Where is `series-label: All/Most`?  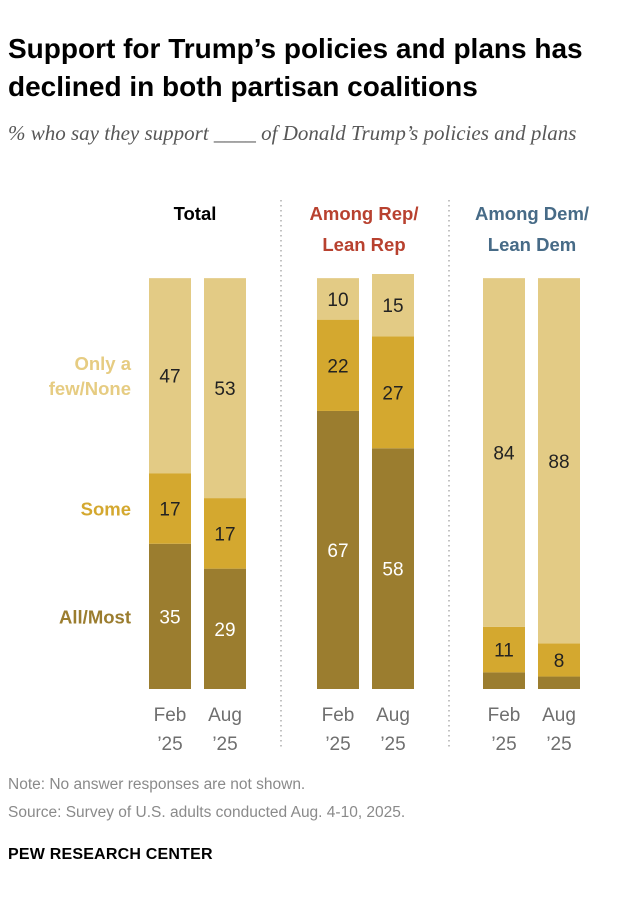 series-label: All/Most is located at coordinates (95, 616).